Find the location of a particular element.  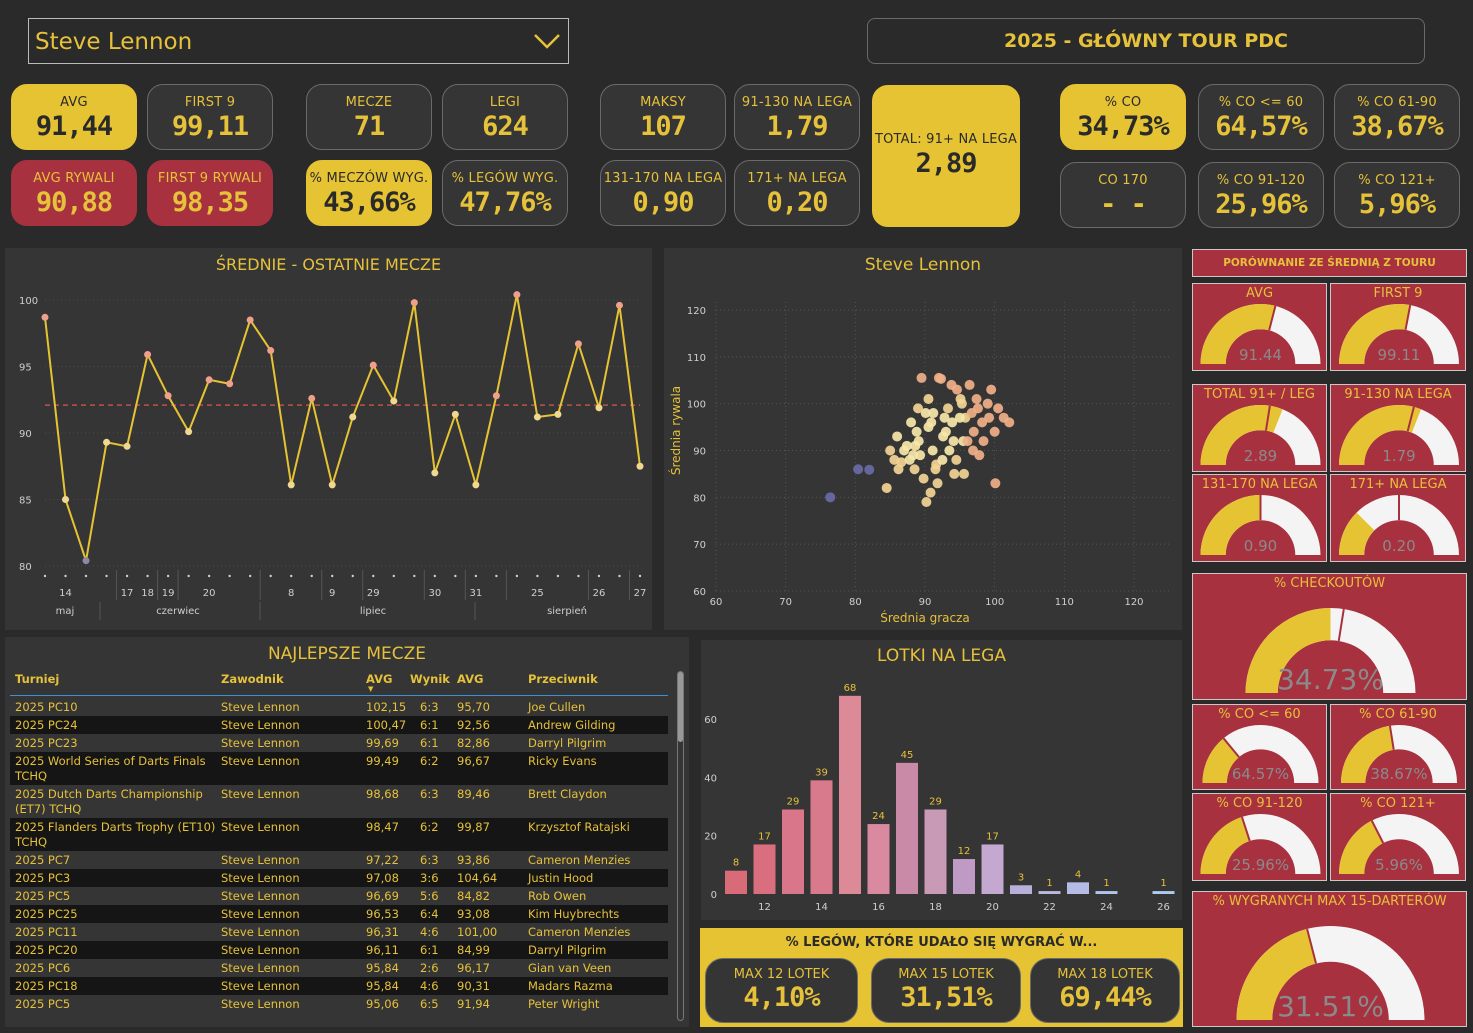

table-cell: 96,69 is located at coordinates (382, 896).